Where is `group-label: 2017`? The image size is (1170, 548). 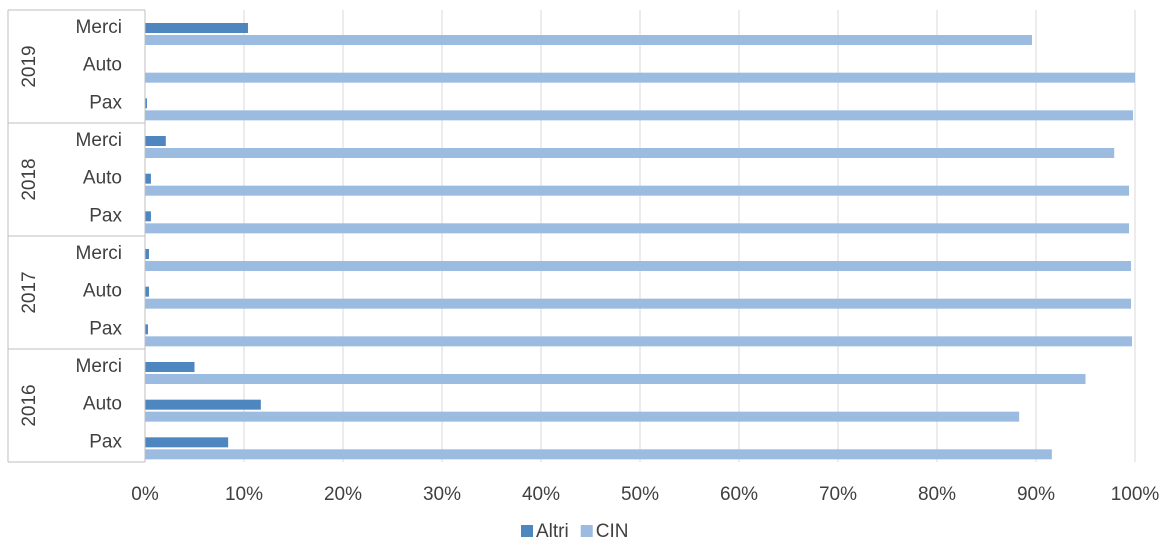 group-label: 2017 is located at coordinates (29, 292).